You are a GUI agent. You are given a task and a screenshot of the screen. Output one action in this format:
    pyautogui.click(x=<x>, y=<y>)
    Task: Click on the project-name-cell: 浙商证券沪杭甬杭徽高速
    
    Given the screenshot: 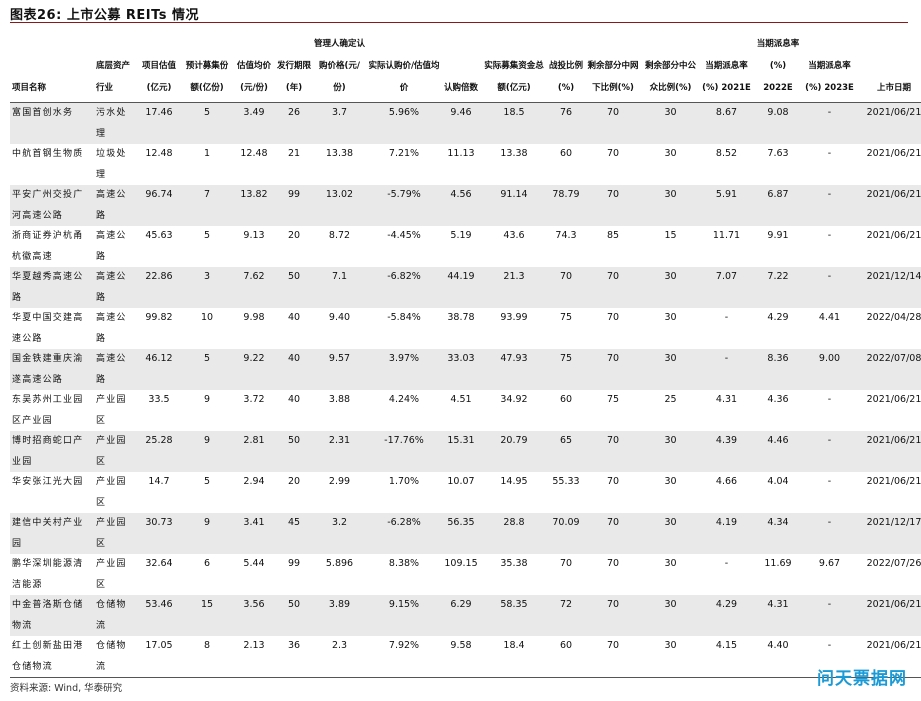 What is the action you would take?
    pyautogui.click(x=52, y=246)
    